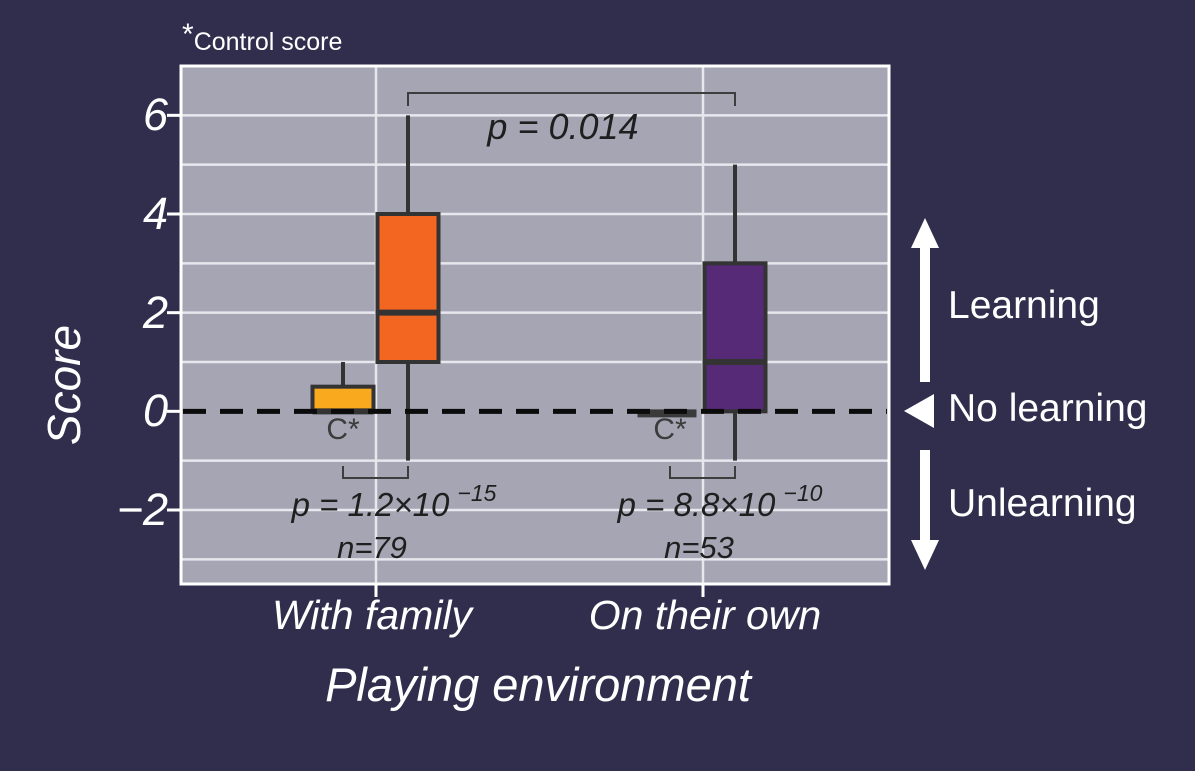 The width and height of the screenshot is (1195, 771). What do you see at coordinates (925, 233) in the screenshot?
I see `learning-up-arrow-icon` at bounding box center [925, 233].